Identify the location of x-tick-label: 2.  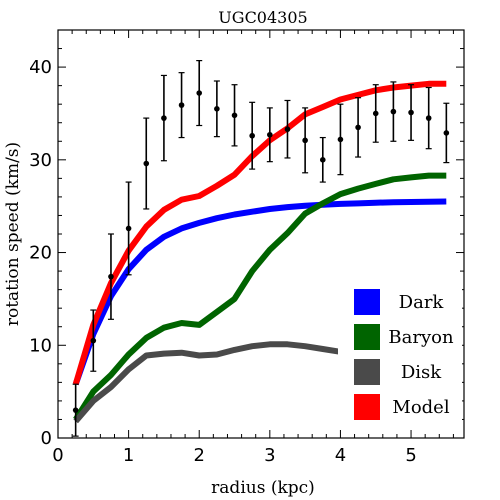
(198, 455).